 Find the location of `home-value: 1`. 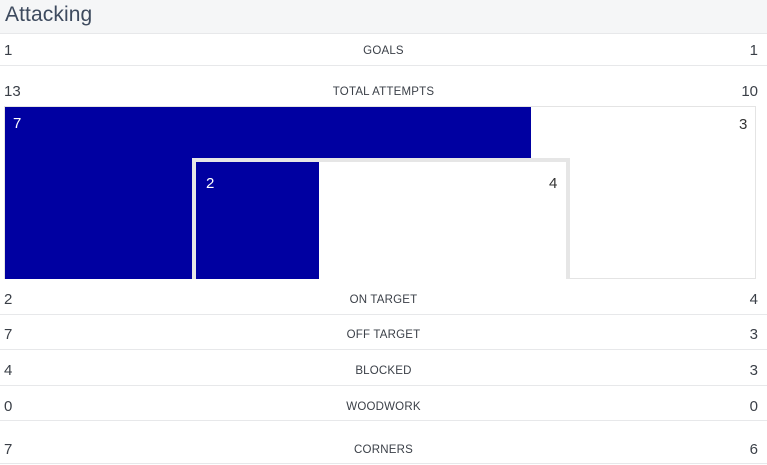

home-value: 1 is located at coordinates (8, 50).